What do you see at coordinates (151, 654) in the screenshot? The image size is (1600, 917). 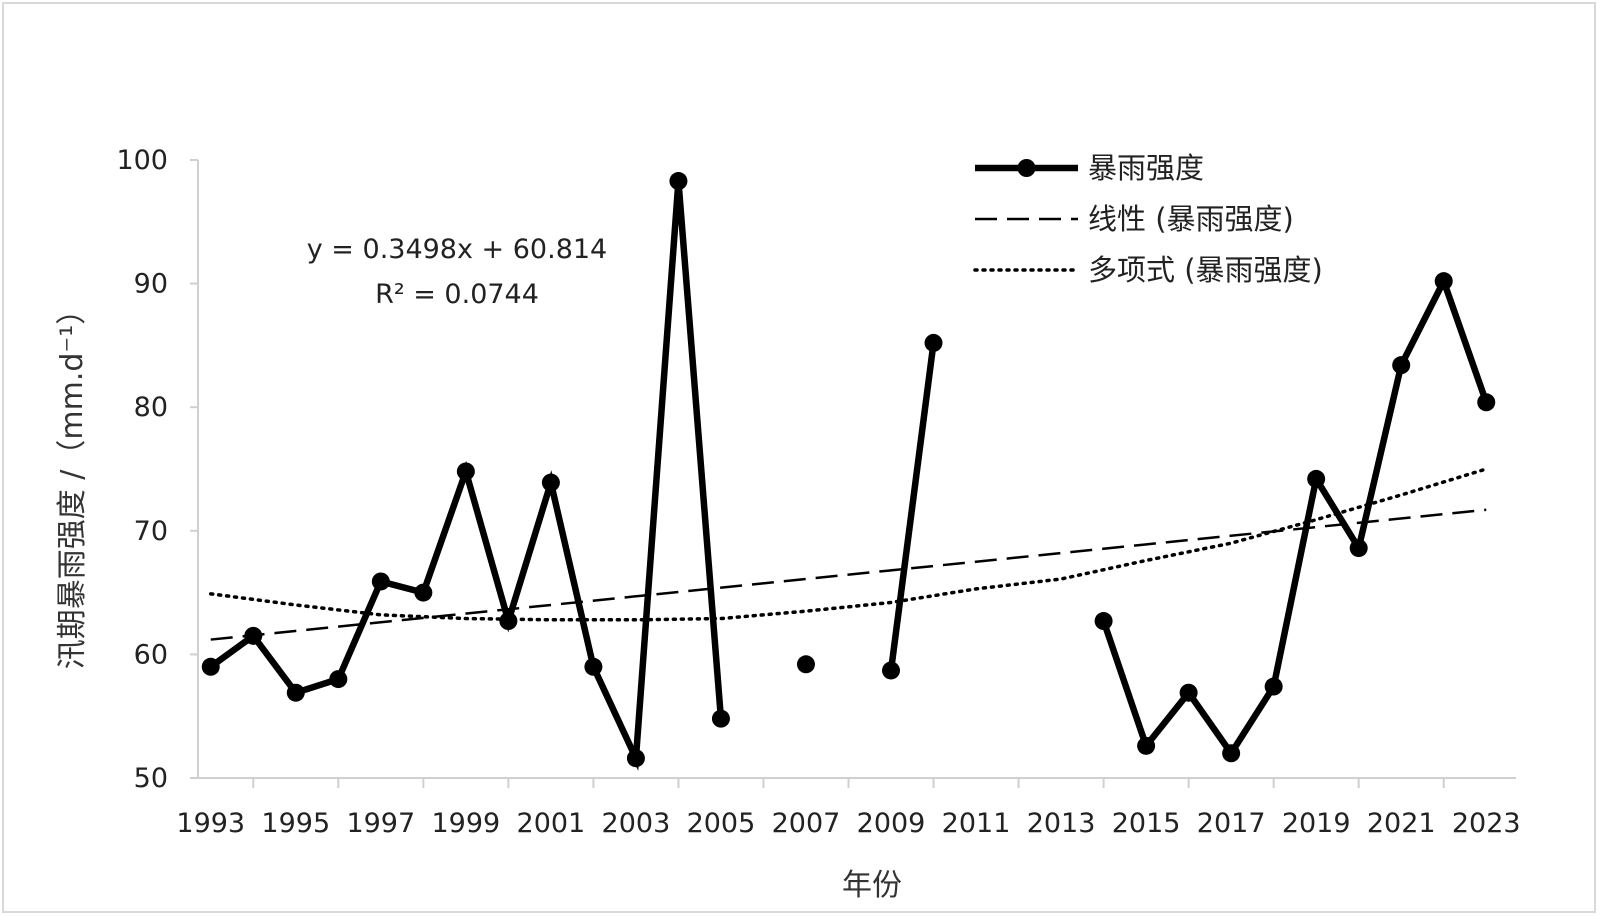 I see `y-tick-label: 60` at bounding box center [151, 654].